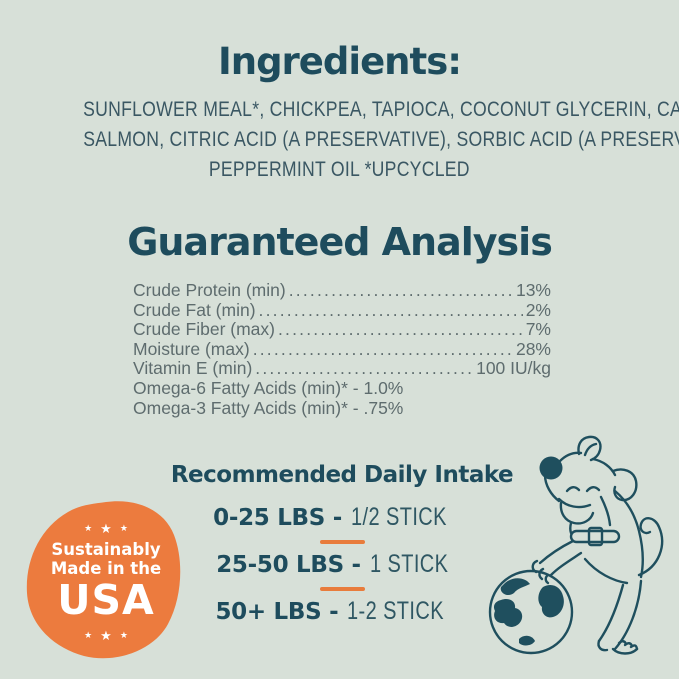 This screenshot has height=679, width=679. What do you see at coordinates (194, 309) in the screenshot?
I see `analysis-label: Crude Fat (min)` at bounding box center [194, 309].